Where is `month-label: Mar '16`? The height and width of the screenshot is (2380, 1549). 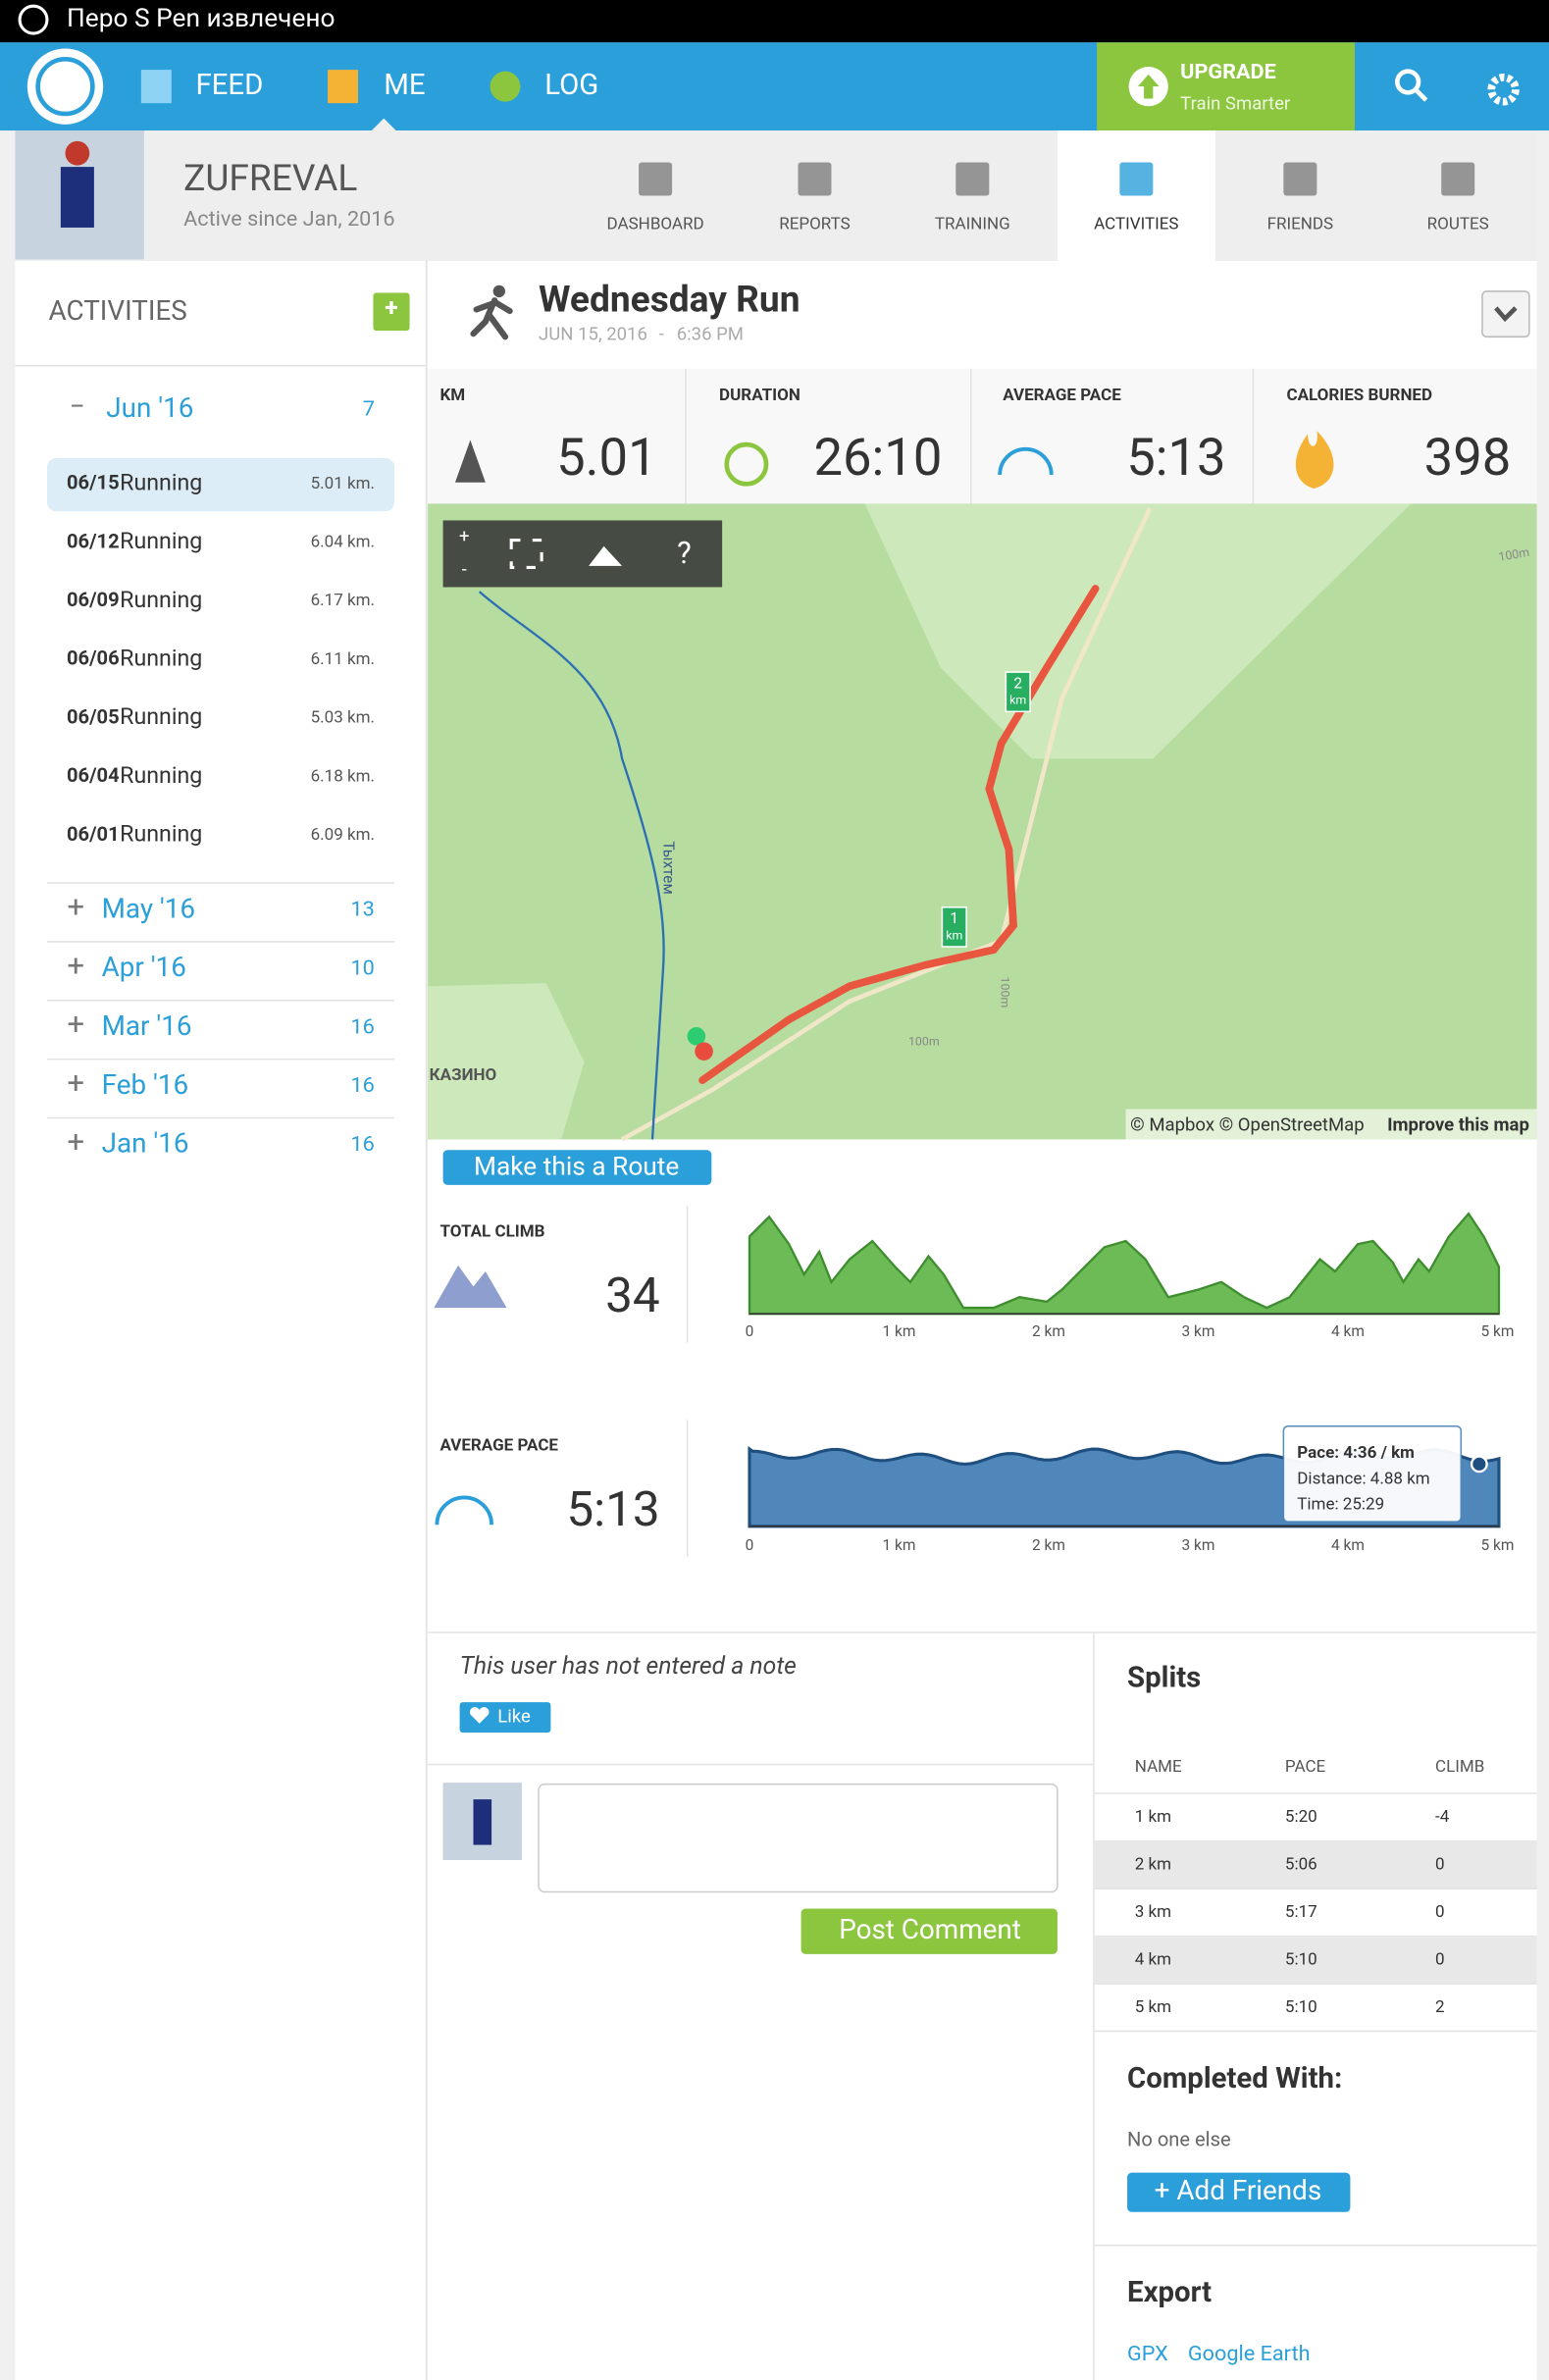 month-label: Mar '16 is located at coordinates (147, 1025).